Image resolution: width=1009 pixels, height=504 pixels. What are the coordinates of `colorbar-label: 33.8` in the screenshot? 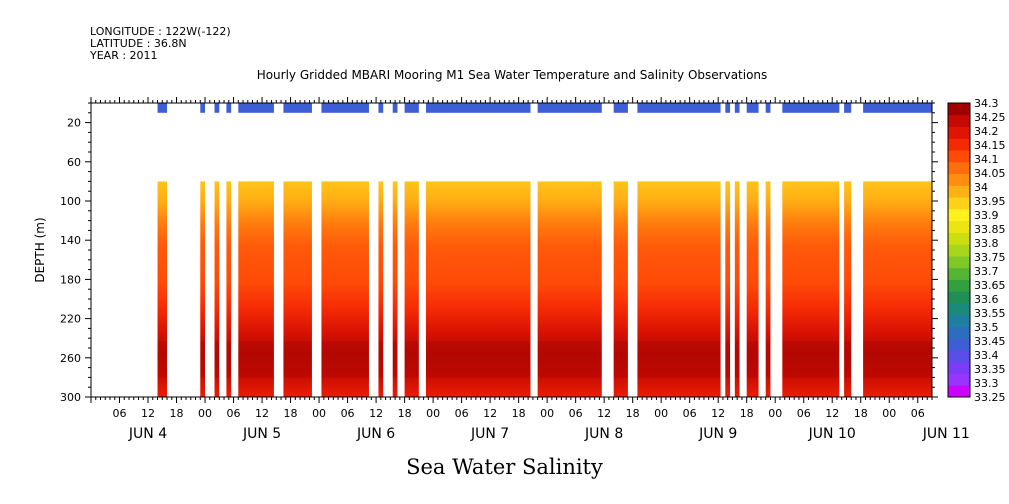 It's located at (986, 243).